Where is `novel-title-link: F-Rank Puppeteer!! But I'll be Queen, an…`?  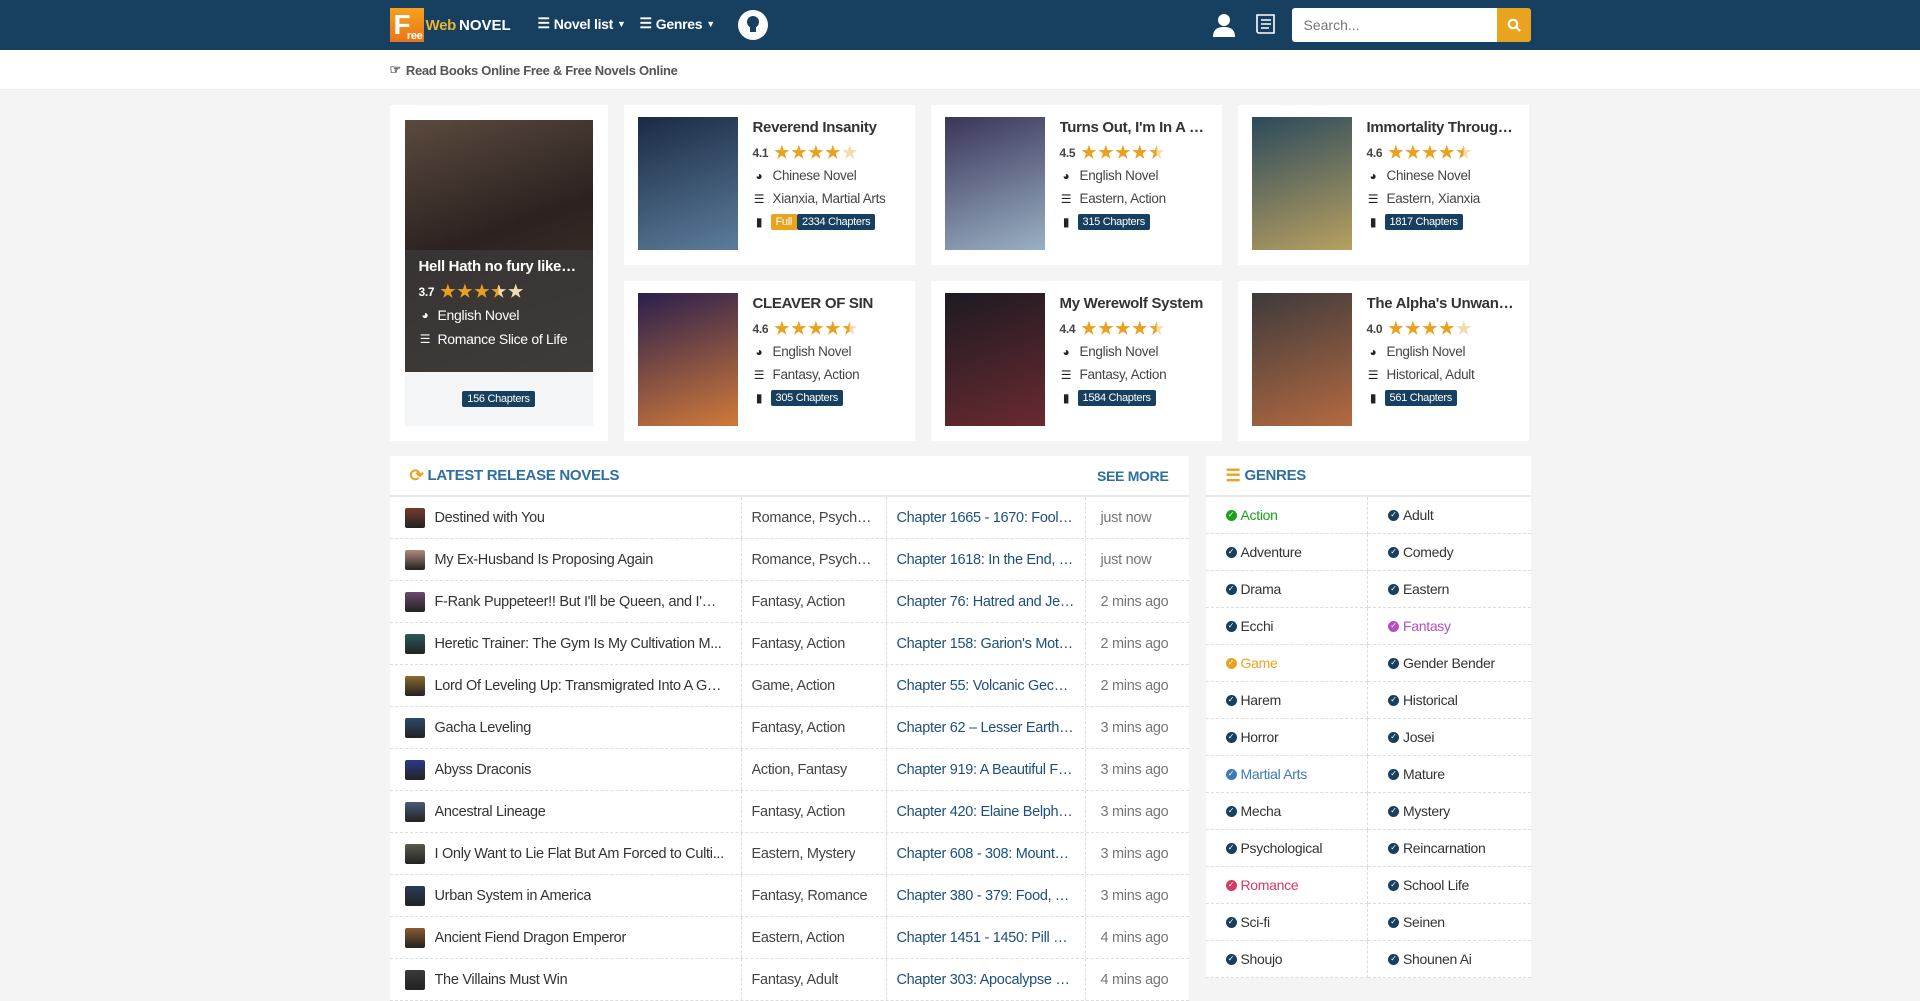
novel-title-link: F-Rank Puppeteer!! But I'll be Queen, an… is located at coordinates (580, 601).